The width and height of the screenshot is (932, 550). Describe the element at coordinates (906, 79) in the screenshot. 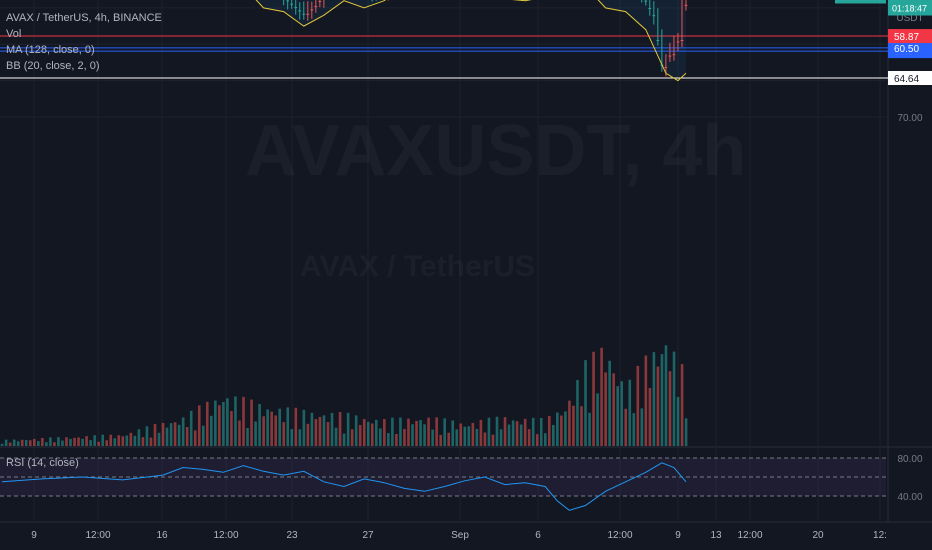

I see `level-price-label: 64.64` at that location.